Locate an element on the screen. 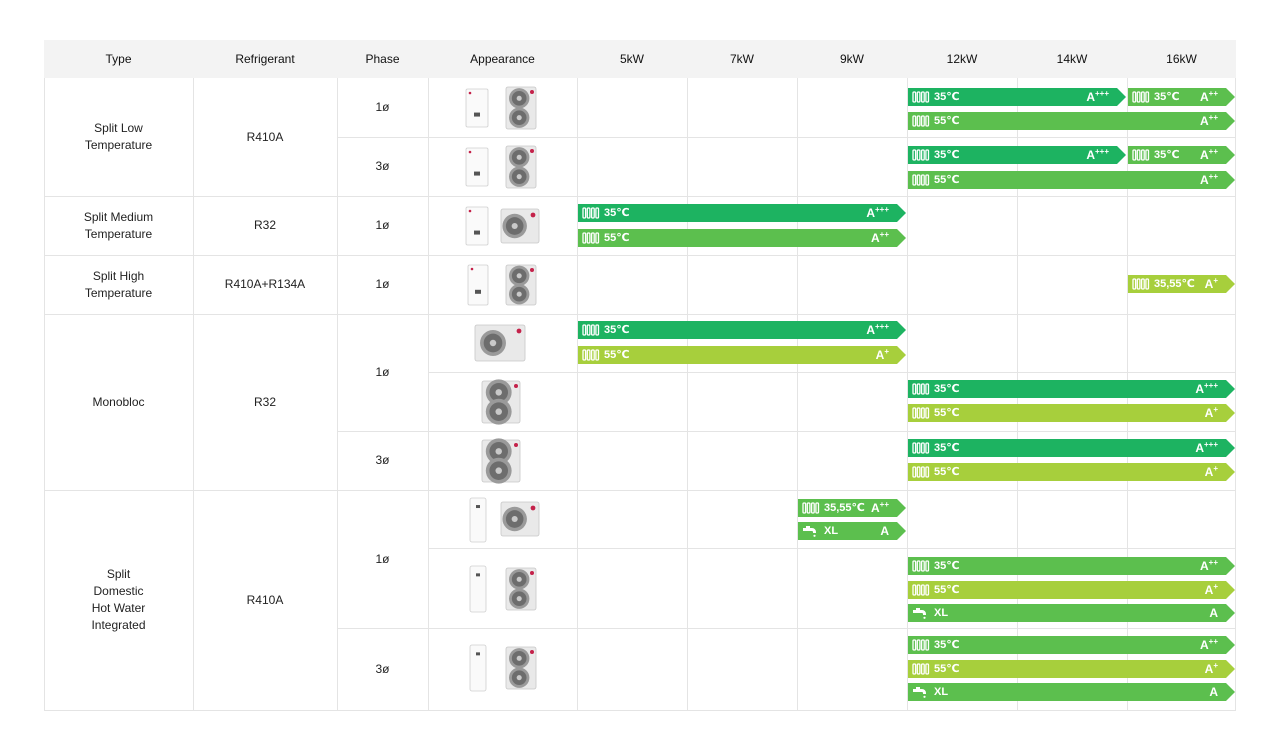 Image resolution: width=1280 pixels, height=748 pixels. efficiency-bar: 35,55℃ A++ is located at coordinates (852, 508).